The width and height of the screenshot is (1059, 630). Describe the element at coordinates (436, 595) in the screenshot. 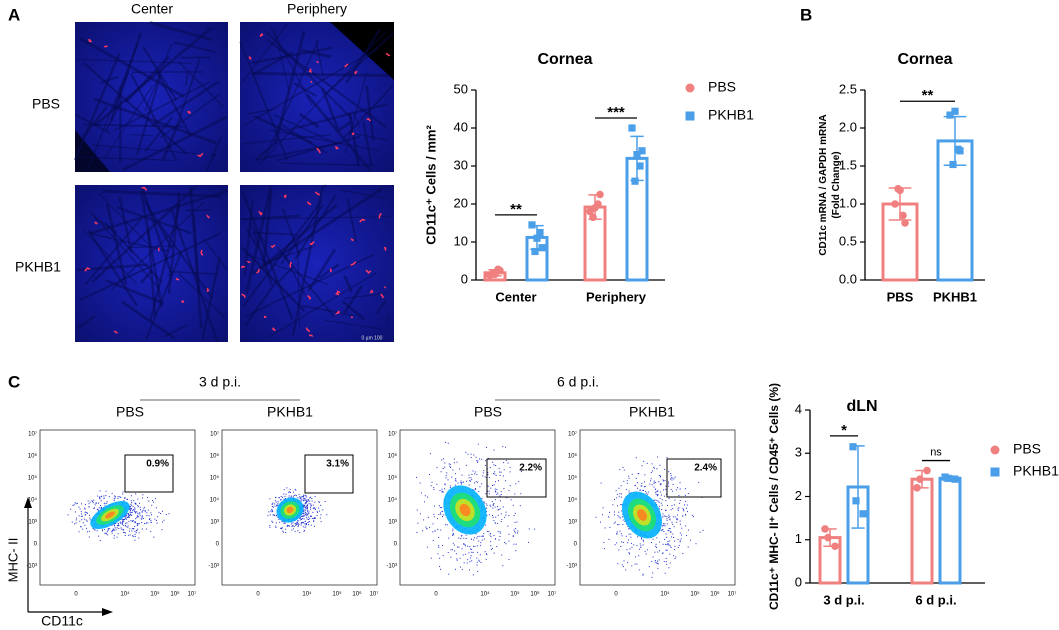

I see `flow-xtick-label: 0` at that location.